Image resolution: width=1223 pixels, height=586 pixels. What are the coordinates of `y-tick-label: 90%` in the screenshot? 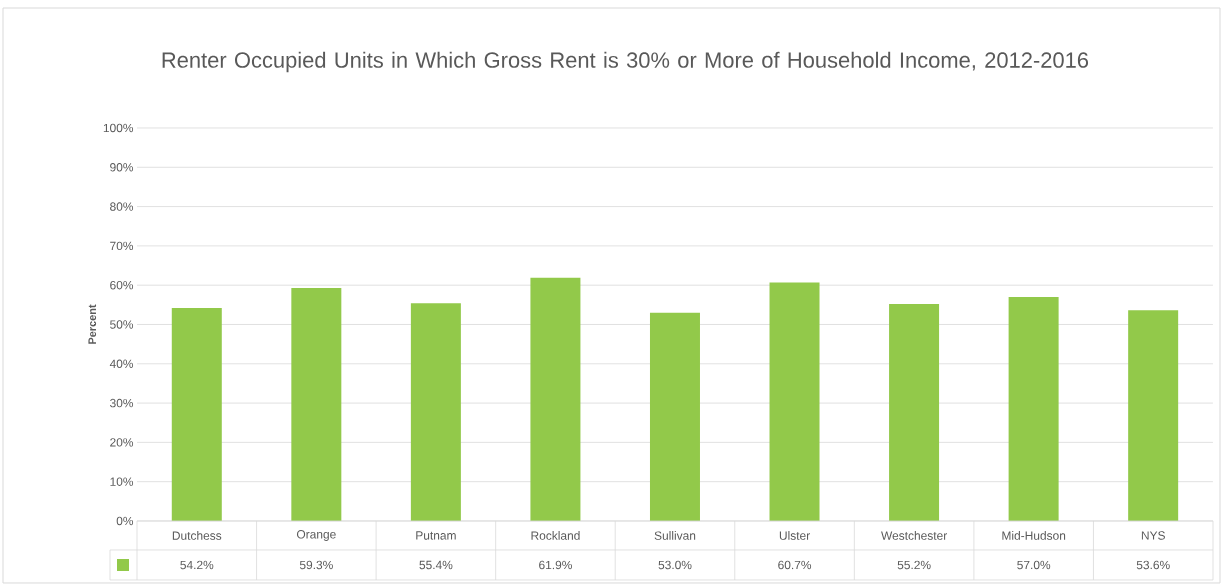 It's located at (122, 167).